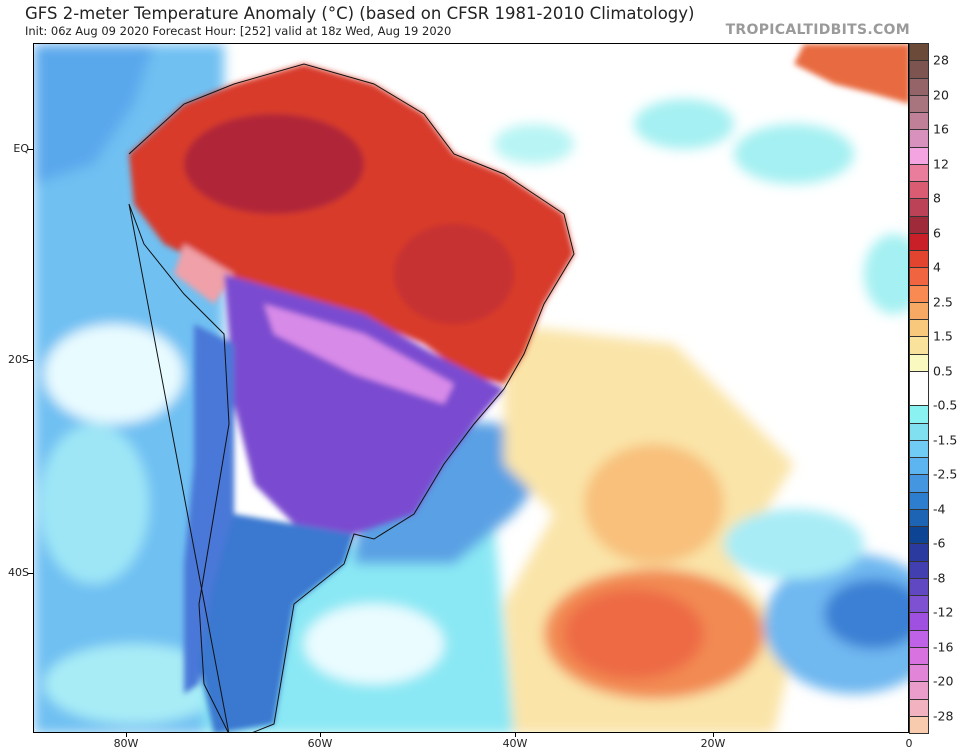  I want to click on watermark: TROPICALTIDBITS.COM, so click(817, 30).